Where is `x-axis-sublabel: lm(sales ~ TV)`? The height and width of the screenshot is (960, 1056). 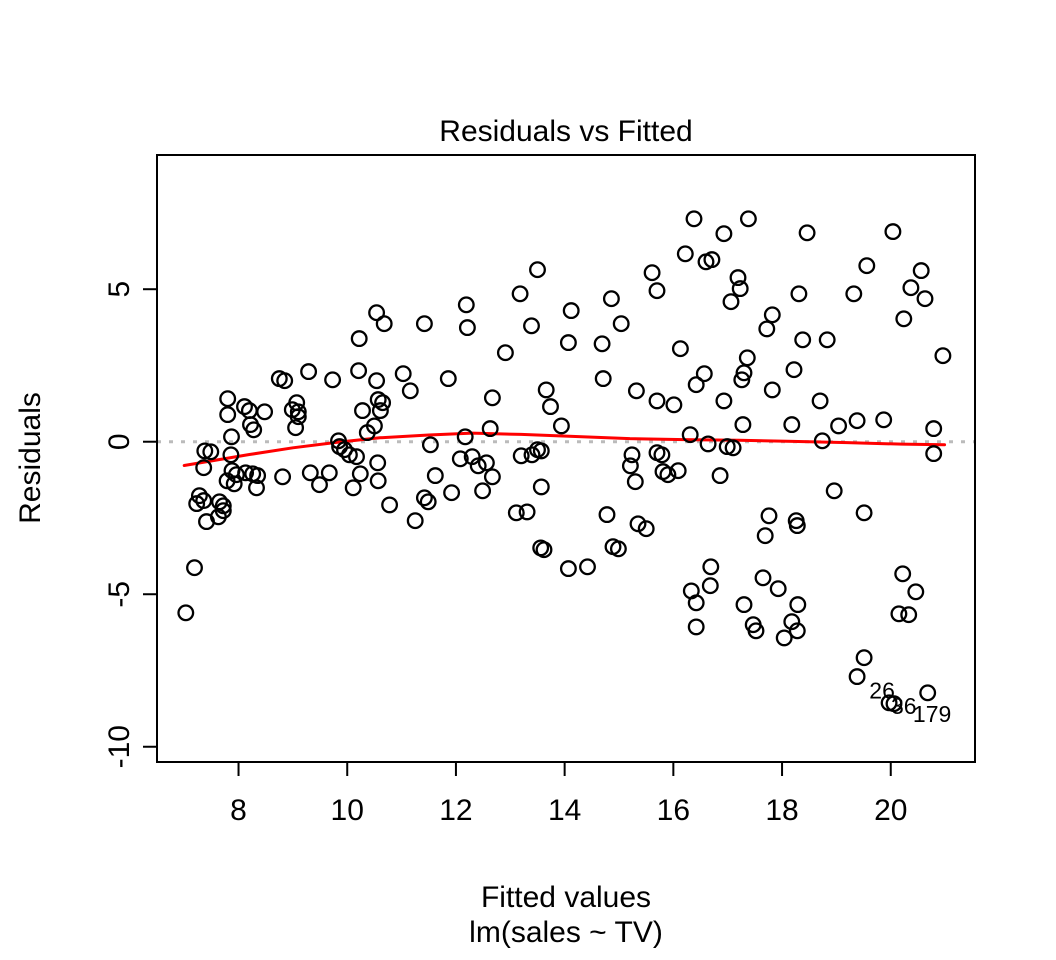 x-axis-sublabel: lm(sales ~ TV) is located at coordinates (566, 932).